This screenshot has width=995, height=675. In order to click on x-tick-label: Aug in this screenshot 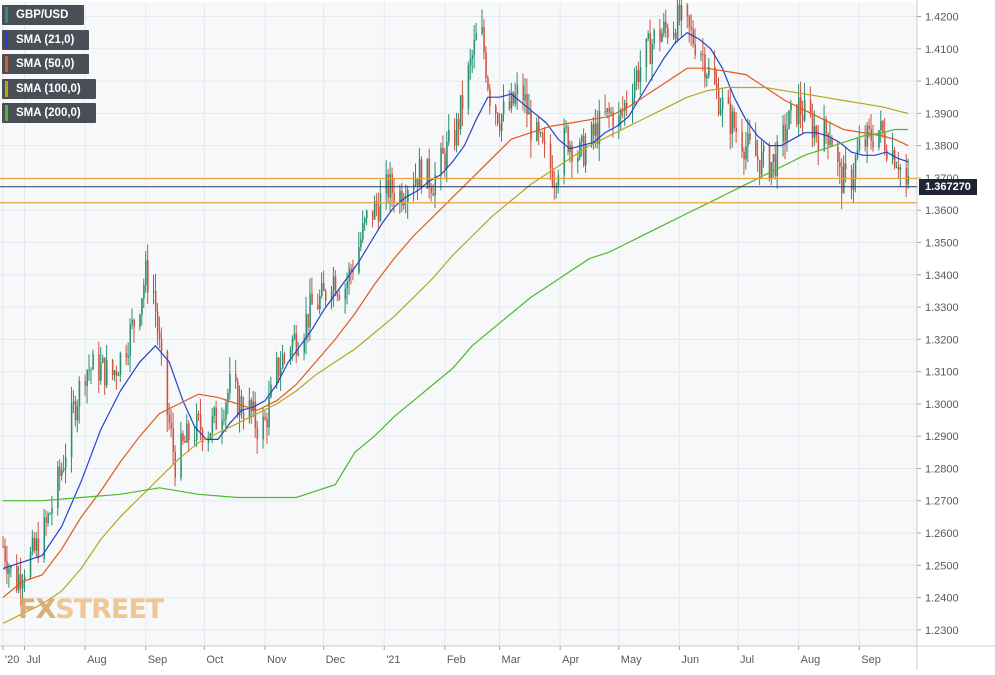, I will do `click(97, 660)`.